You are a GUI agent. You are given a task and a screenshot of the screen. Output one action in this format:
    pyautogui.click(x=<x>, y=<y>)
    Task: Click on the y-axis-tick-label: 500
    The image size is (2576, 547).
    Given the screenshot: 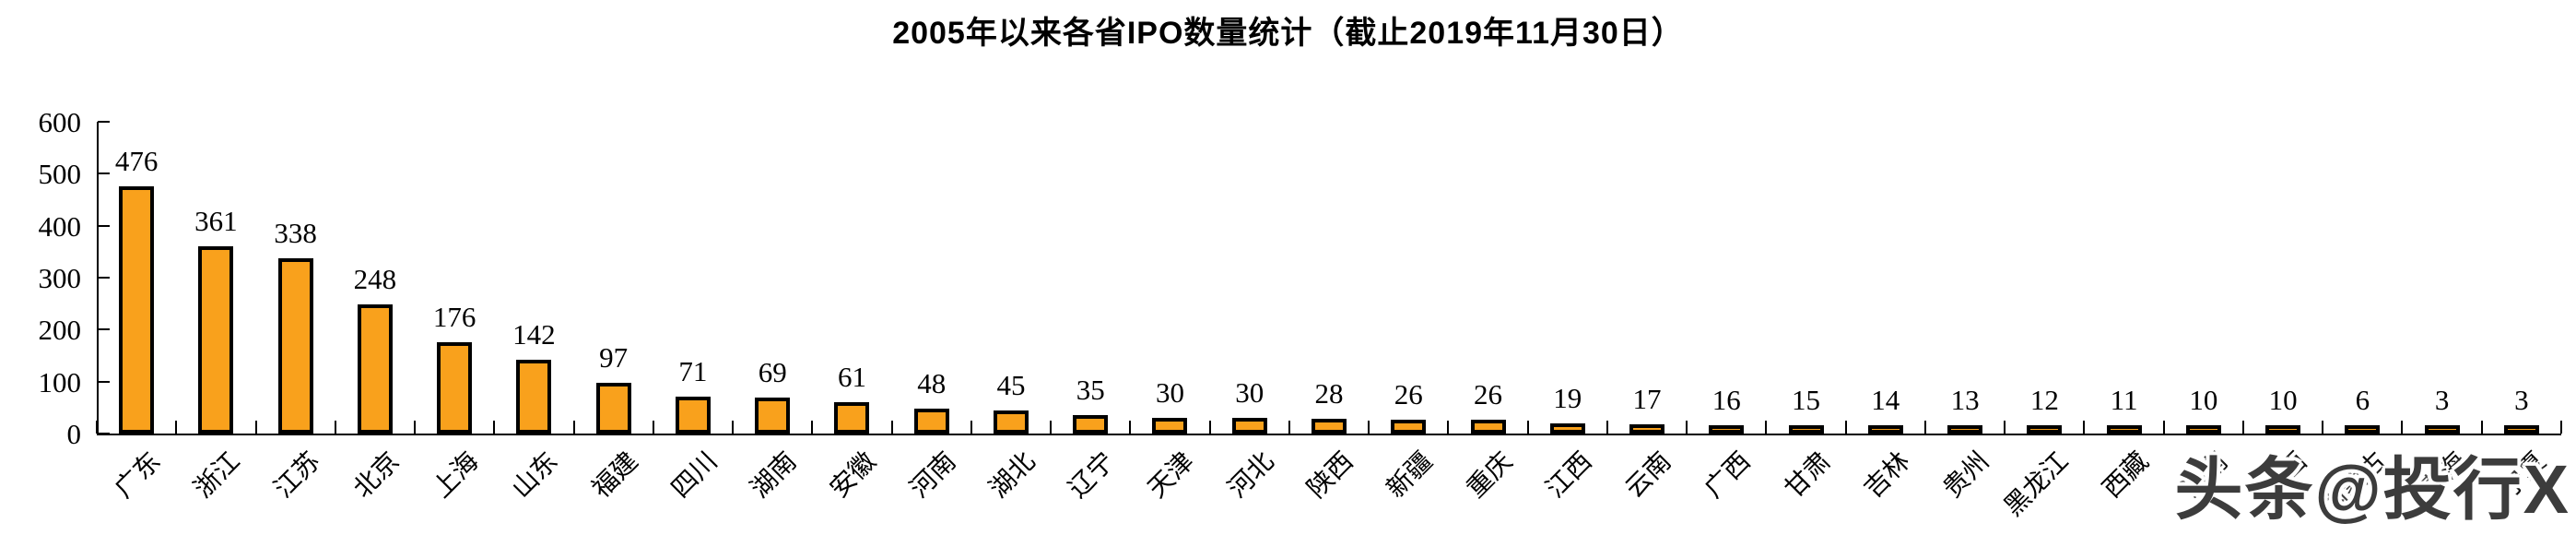 What is the action you would take?
    pyautogui.click(x=60, y=175)
    